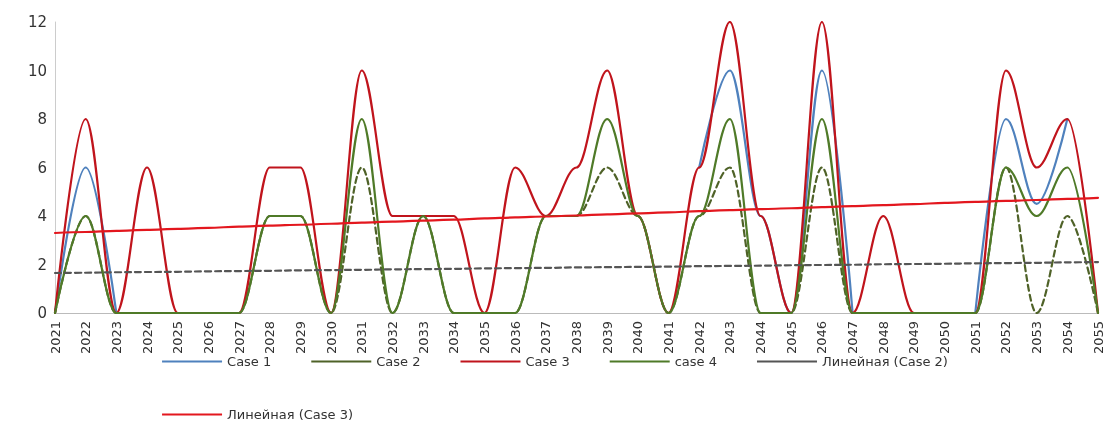 Image resolution: width=1110 pixels, height=428 pixels. What do you see at coordinates (638, 338) in the screenshot?
I see `x-tick-label: 2040` at bounding box center [638, 338].